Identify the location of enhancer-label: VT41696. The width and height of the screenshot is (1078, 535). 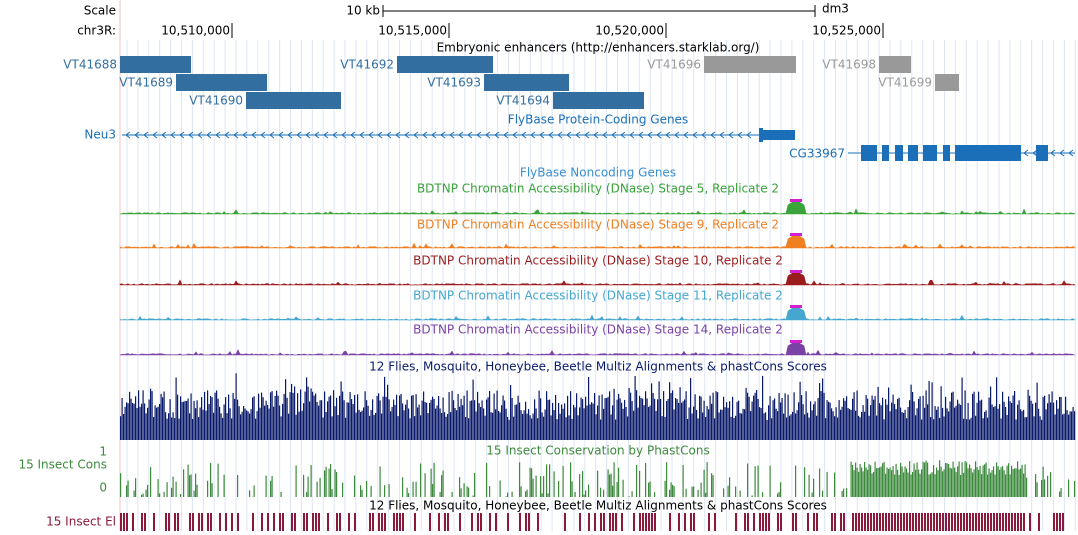
(674, 65).